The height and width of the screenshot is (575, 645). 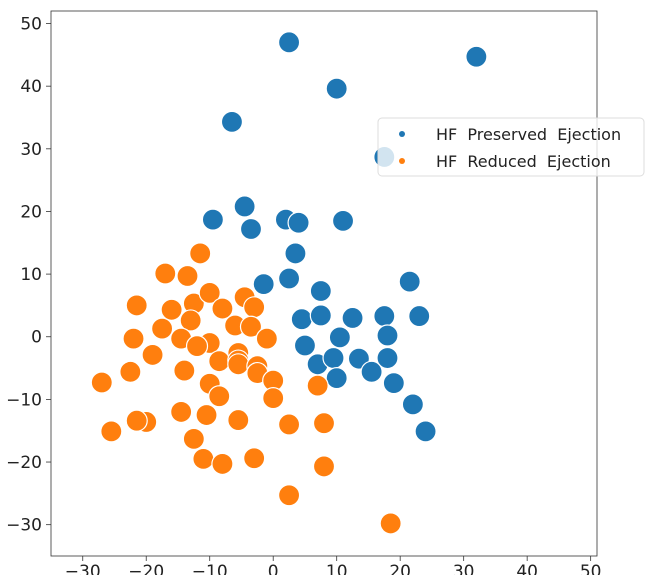 I want to click on y-tick-label: −20, so click(x=24, y=463).